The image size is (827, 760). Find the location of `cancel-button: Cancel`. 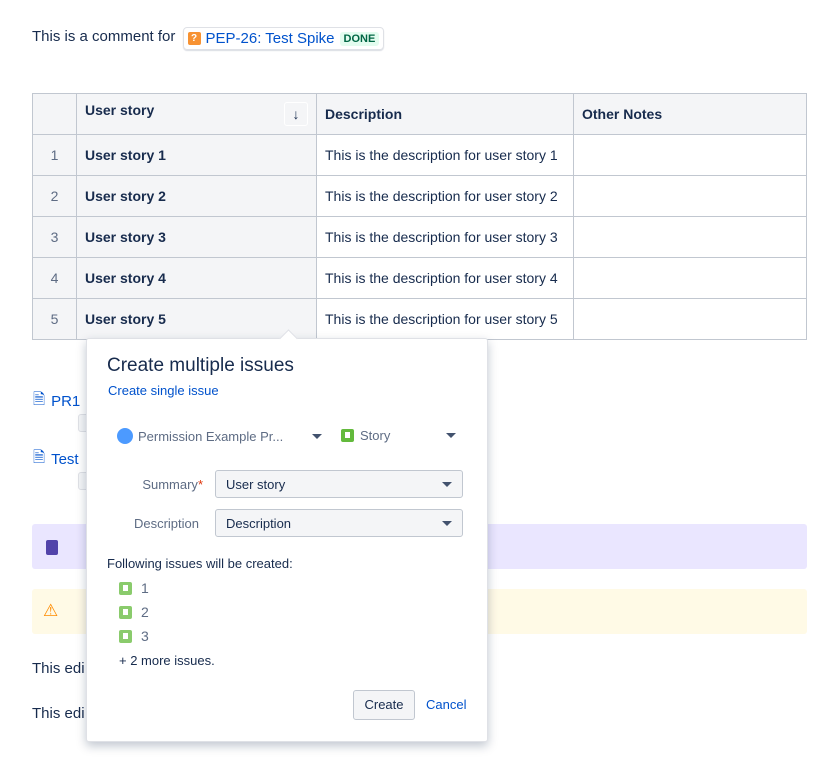

cancel-button: Cancel is located at coordinates (446, 704).